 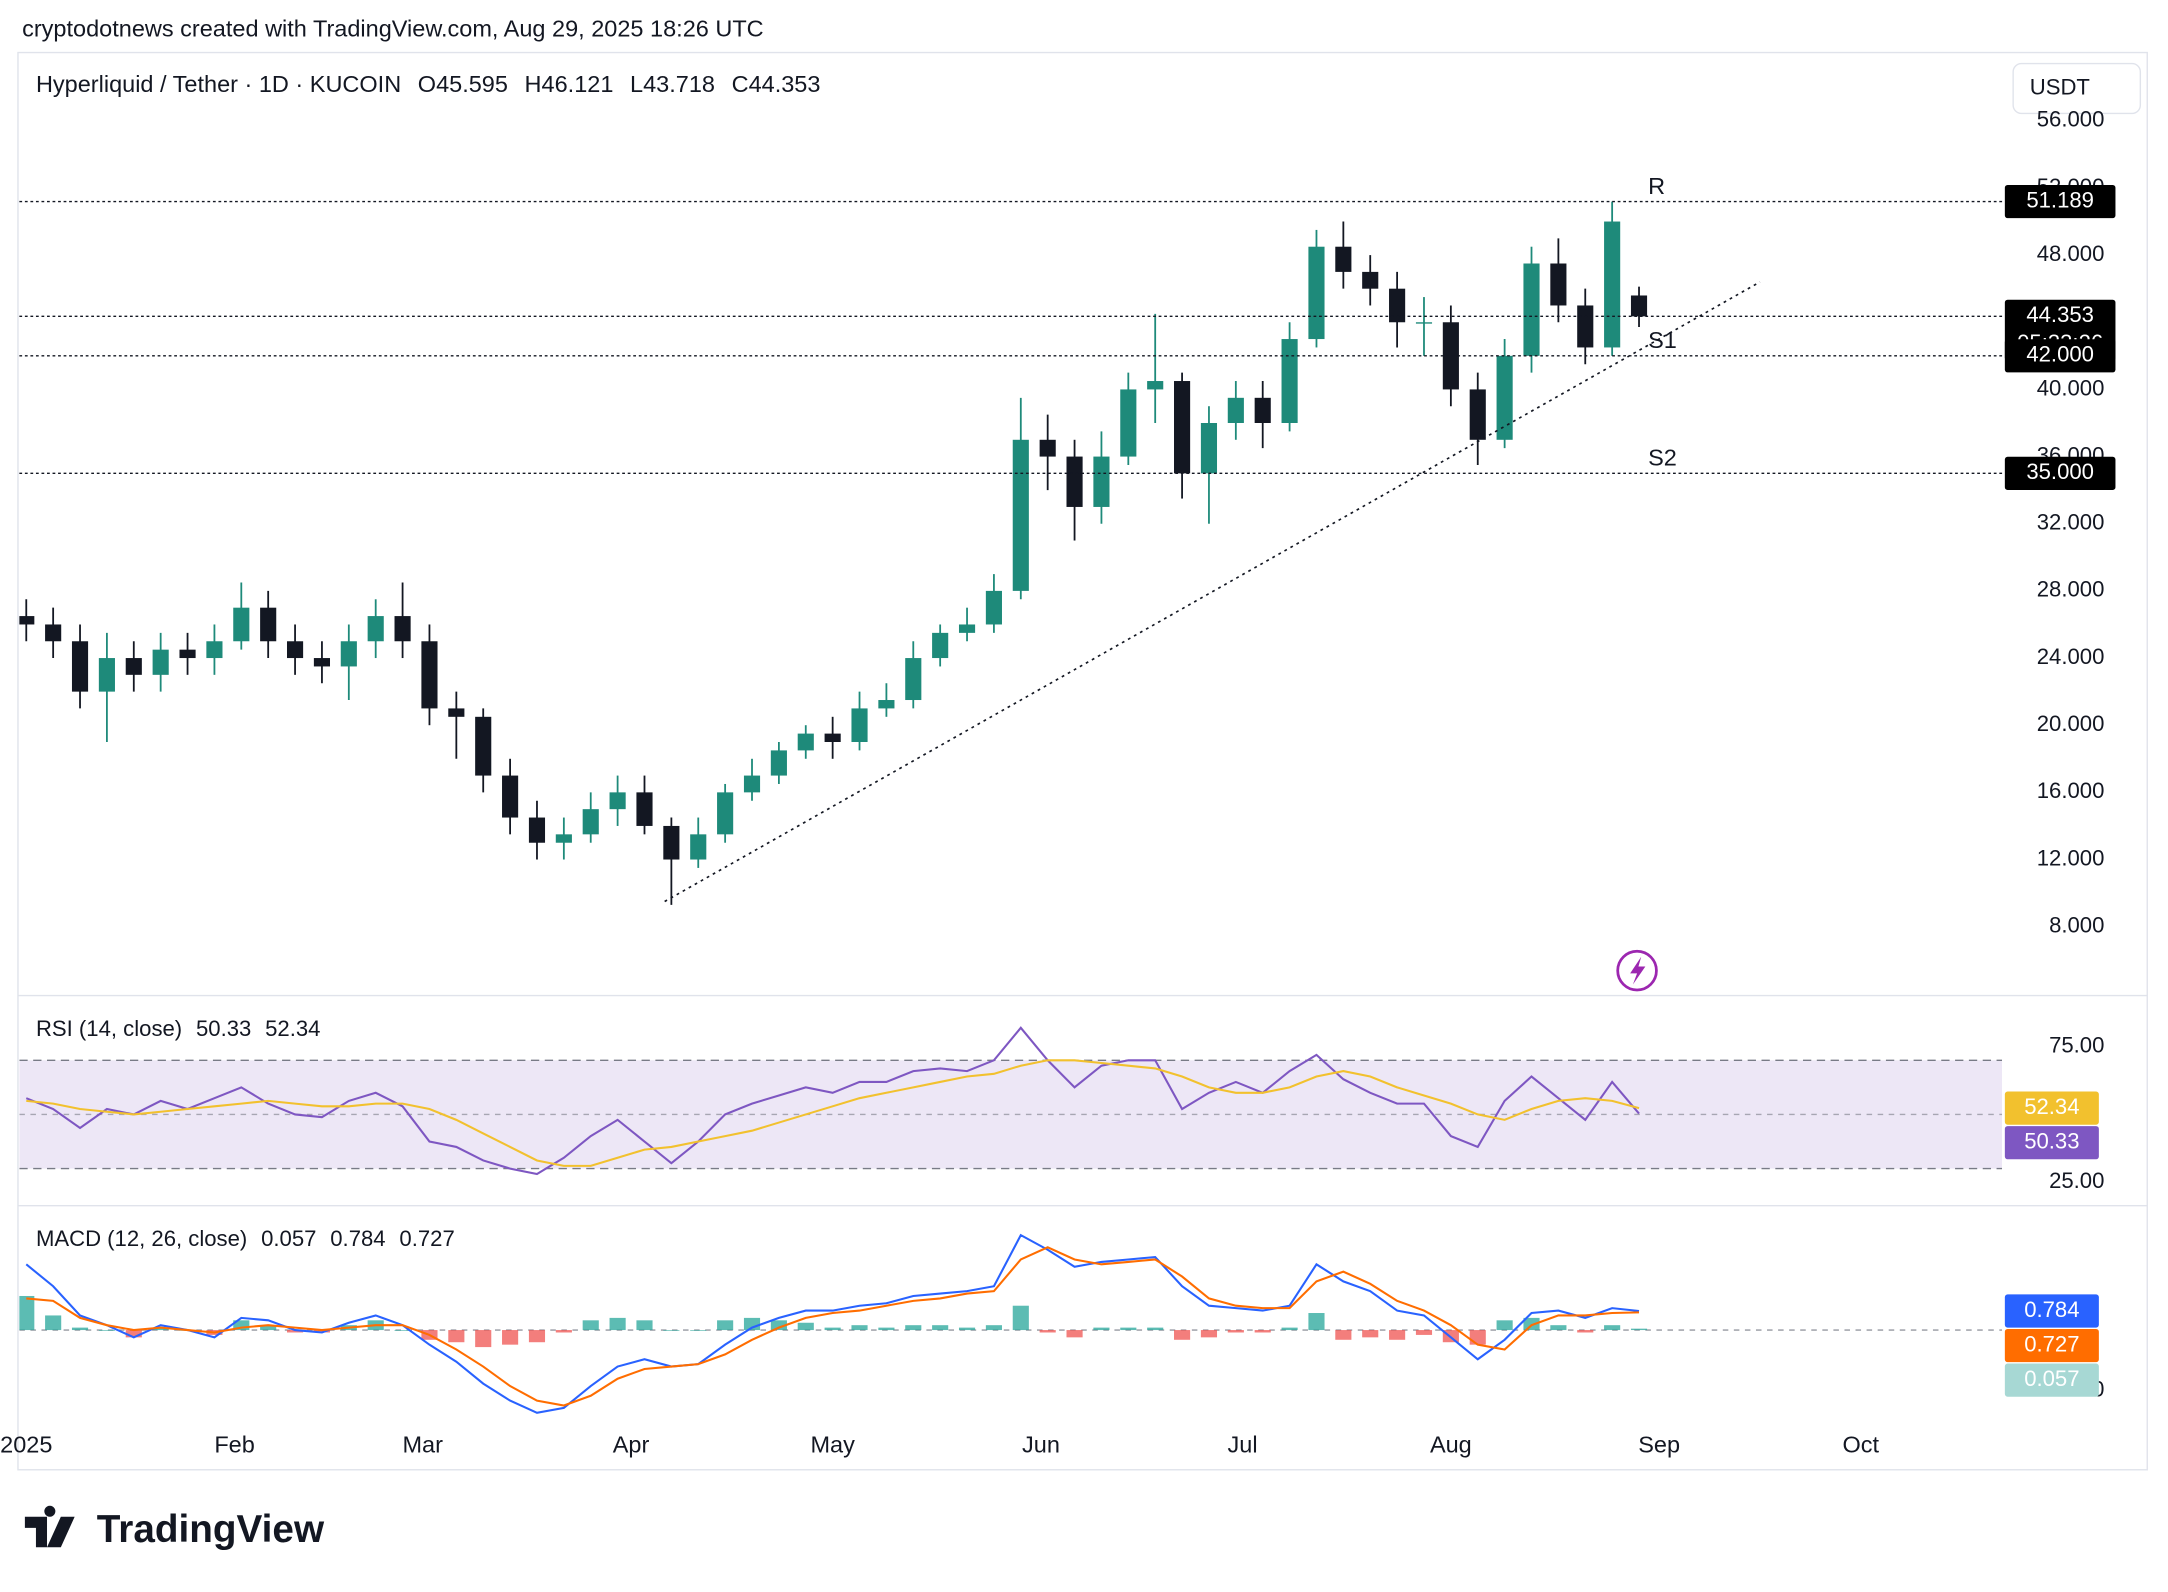 I want to click on y-tick-label: 32.000, so click(x=2071, y=522).